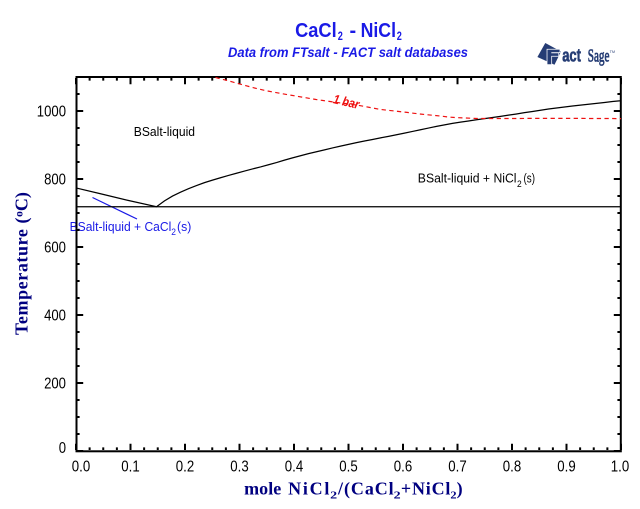 This screenshot has width=640, height=509. I want to click on svg-text: mole, so click(262, 488).